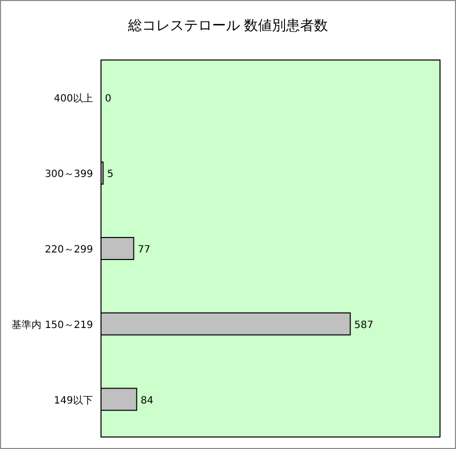 The width and height of the screenshot is (456, 449). Describe the element at coordinates (144, 250) in the screenshot. I see `data-label: 77` at that location.